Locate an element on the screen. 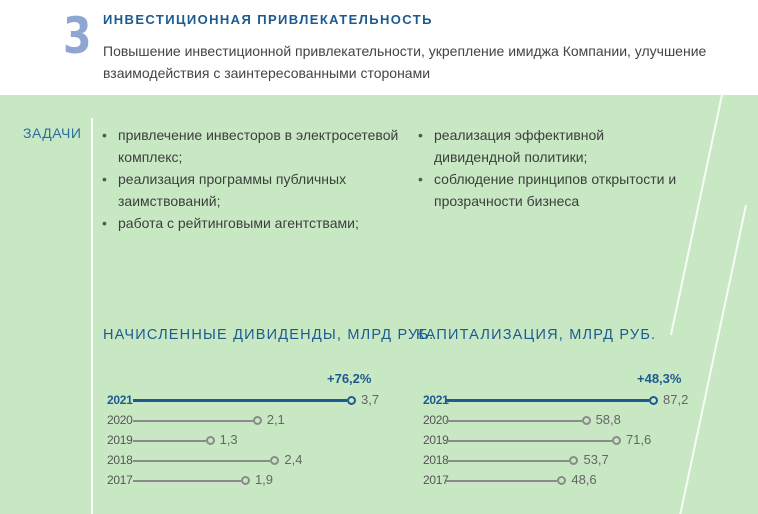 Image resolution: width=758 pixels, height=514 pixels. value-label: 71,6 is located at coordinates (638, 439).